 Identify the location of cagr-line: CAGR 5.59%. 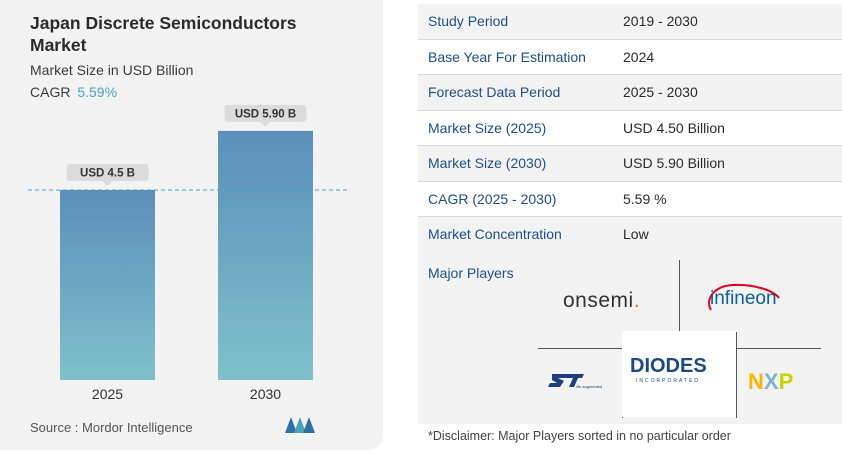
(73, 92).